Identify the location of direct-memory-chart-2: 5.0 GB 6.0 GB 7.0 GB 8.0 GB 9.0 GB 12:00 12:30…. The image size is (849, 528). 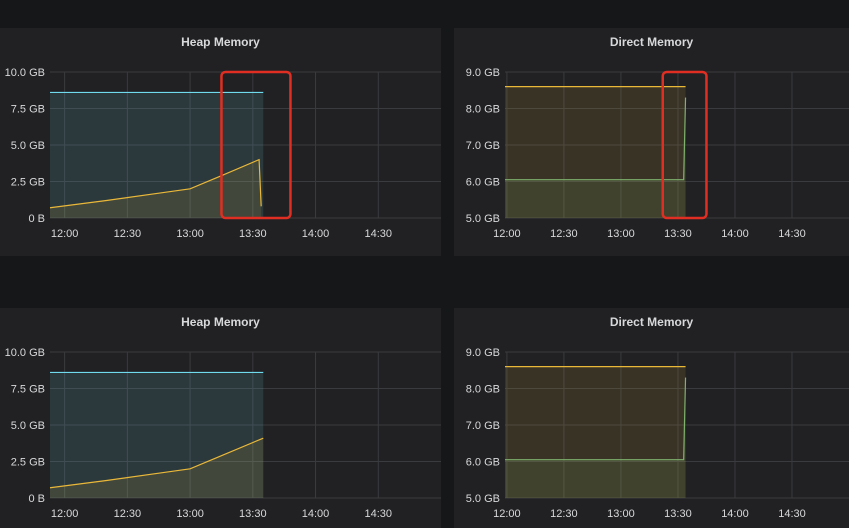
(657, 433).